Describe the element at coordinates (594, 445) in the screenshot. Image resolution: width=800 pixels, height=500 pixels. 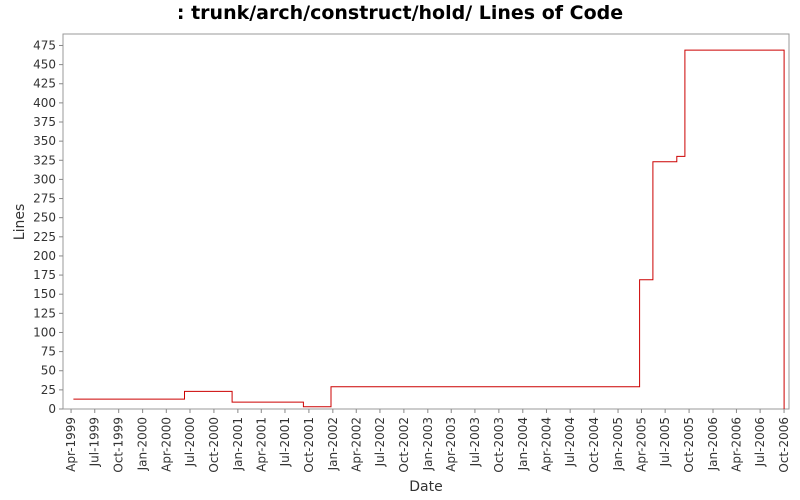
I see `x-tick-label: Oct-2004` at that location.